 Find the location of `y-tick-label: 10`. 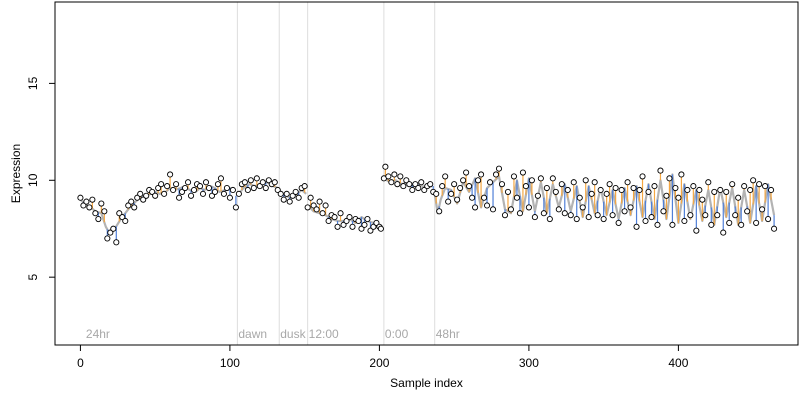

y-tick-label: 10 is located at coordinates (33, 180).